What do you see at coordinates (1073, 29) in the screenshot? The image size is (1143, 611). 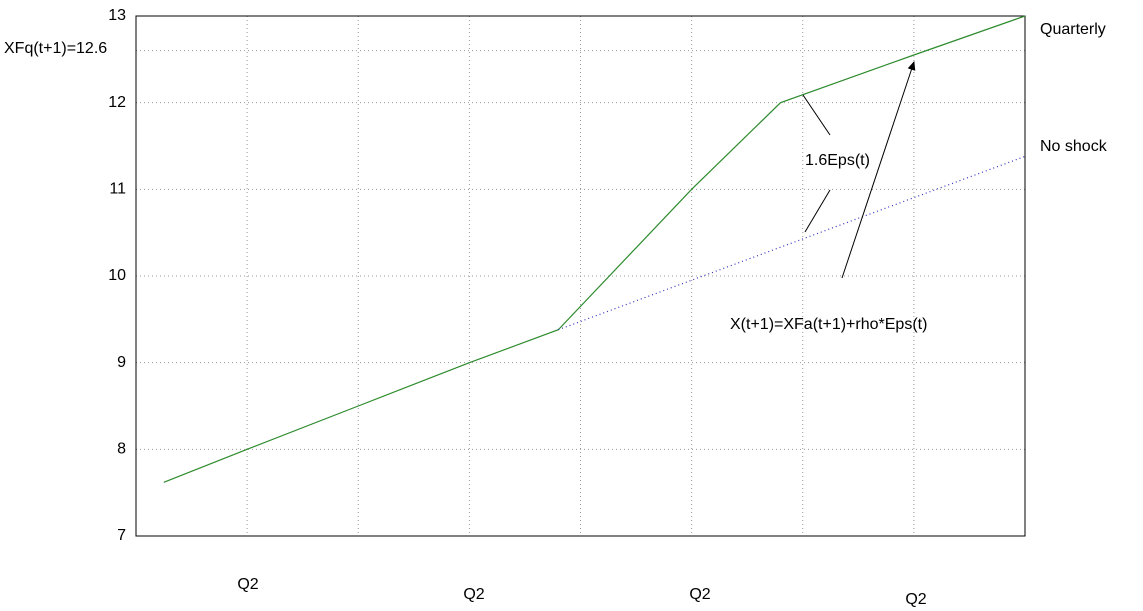 I see `legend-label: Quarterly` at bounding box center [1073, 29].